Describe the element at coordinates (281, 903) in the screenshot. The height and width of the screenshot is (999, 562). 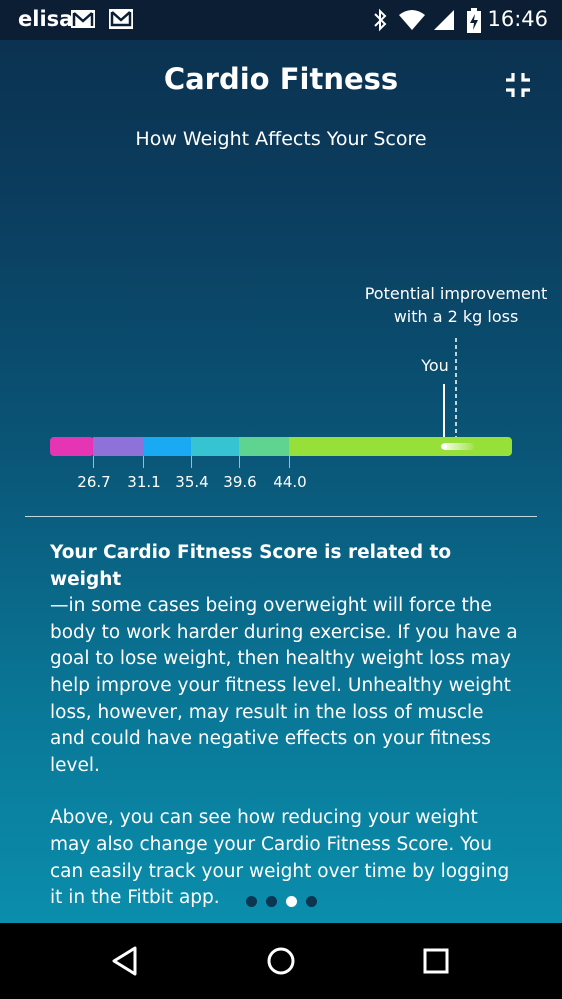
I see `page-indicator` at that location.